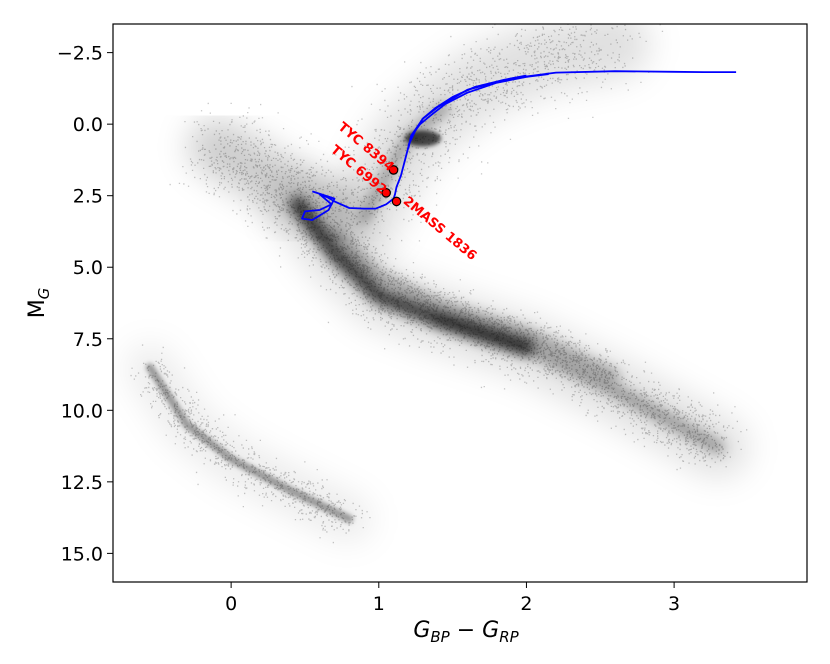 The height and width of the screenshot is (664, 830). I want to click on giant-branch-core, so click(405, 163).